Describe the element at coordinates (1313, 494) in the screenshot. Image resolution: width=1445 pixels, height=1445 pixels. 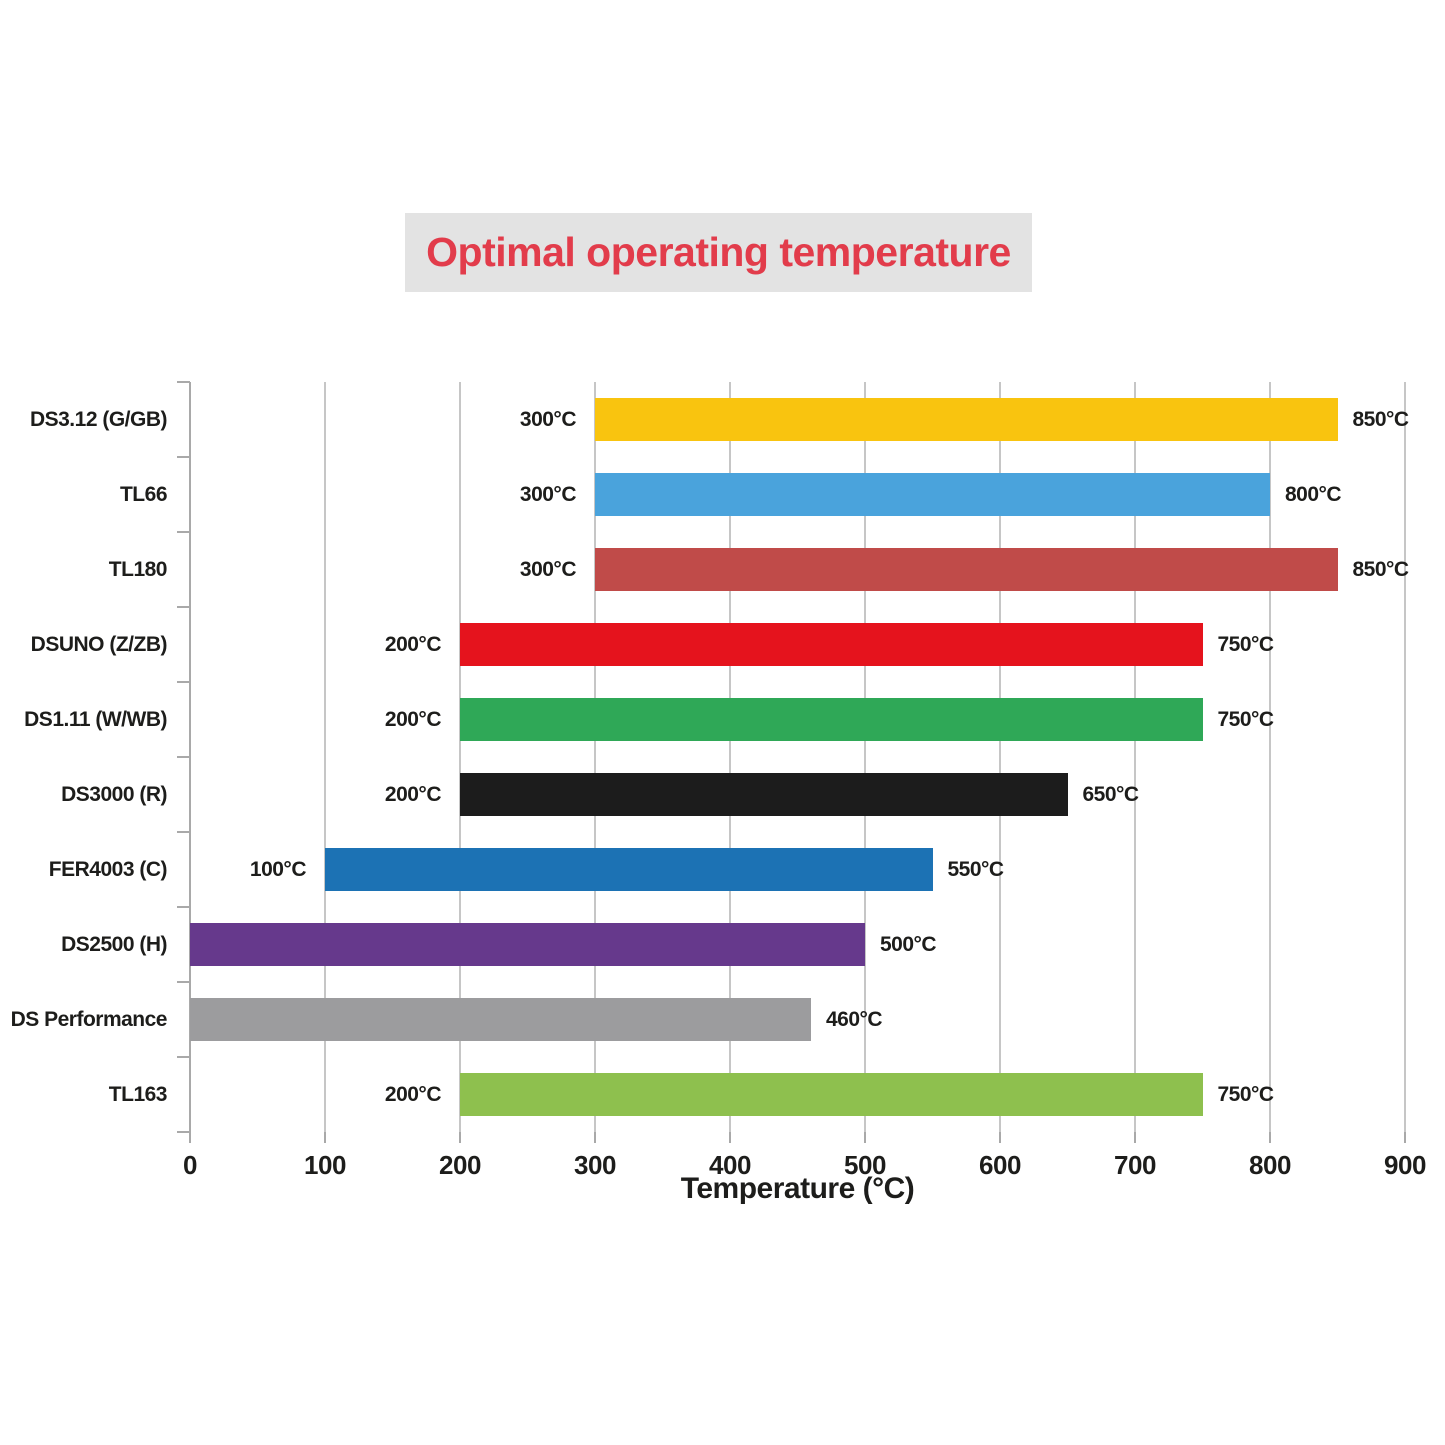
I see `bar-end-label: 800°C` at that location.